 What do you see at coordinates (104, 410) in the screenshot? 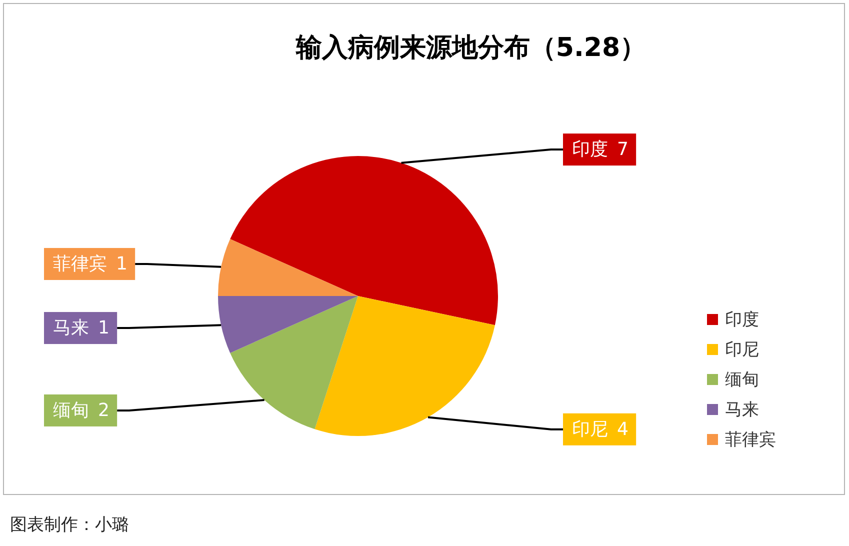
I see `data-label: 2` at bounding box center [104, 410].